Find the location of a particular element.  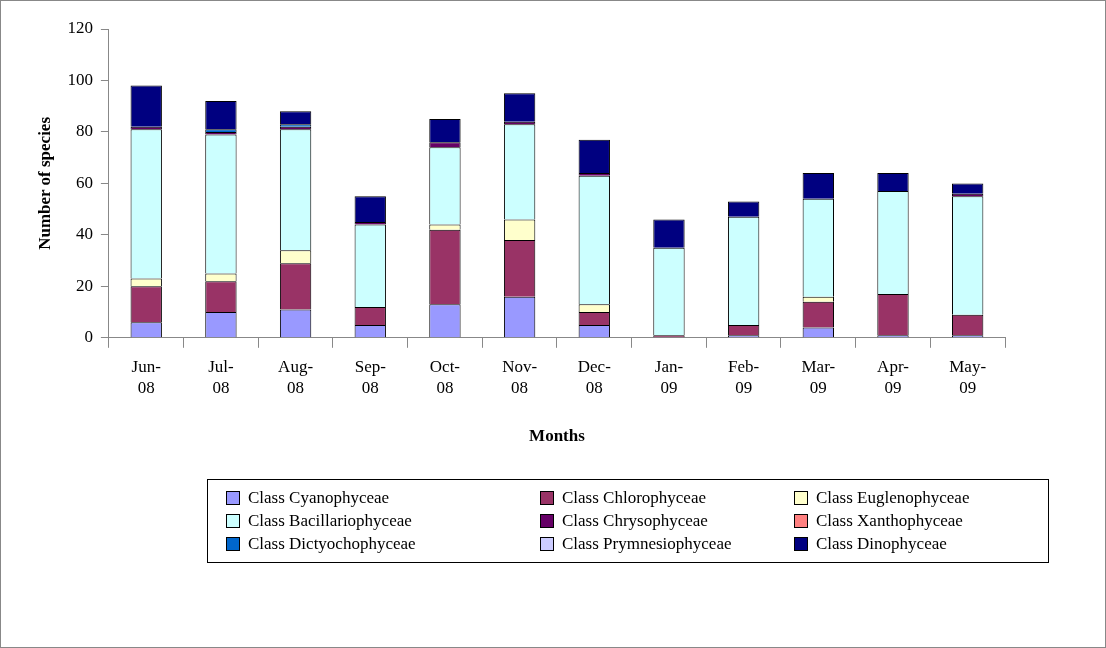

y-tick-label: 20 is located at coordinates (84, 285).